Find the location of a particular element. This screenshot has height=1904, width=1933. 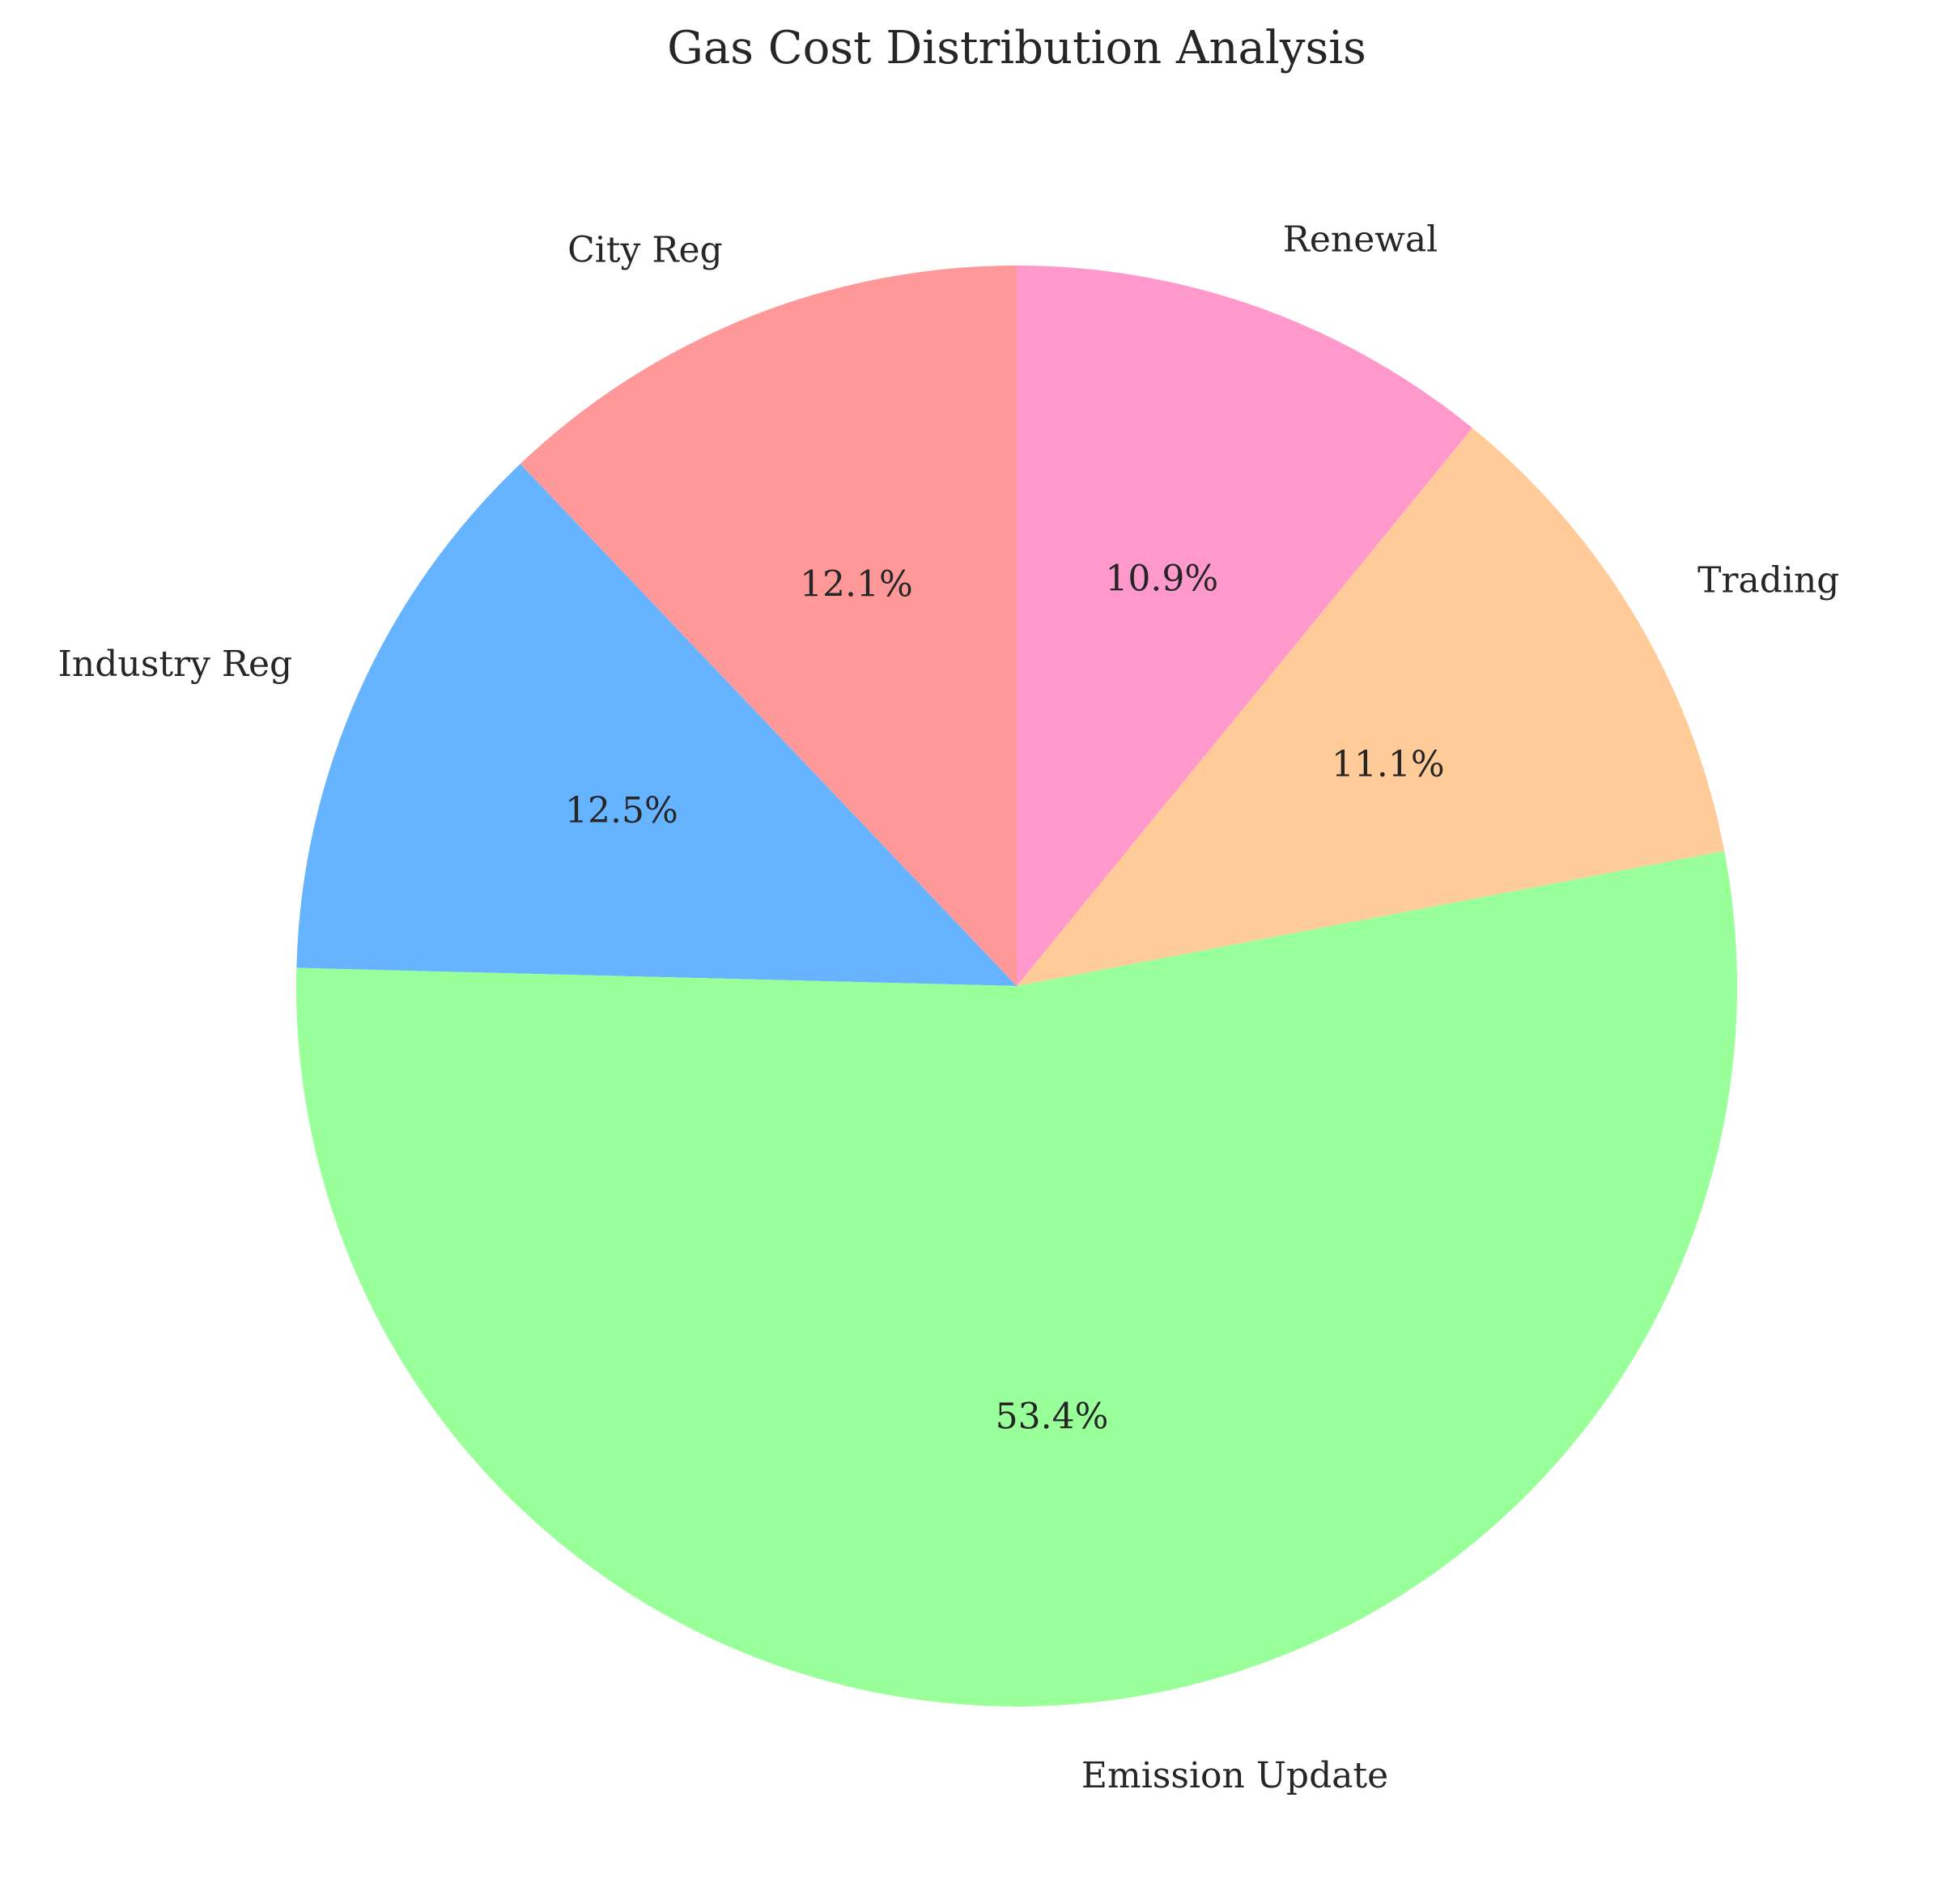

slice-label-renewal: Renewal is located at coordinates (1360, 240).